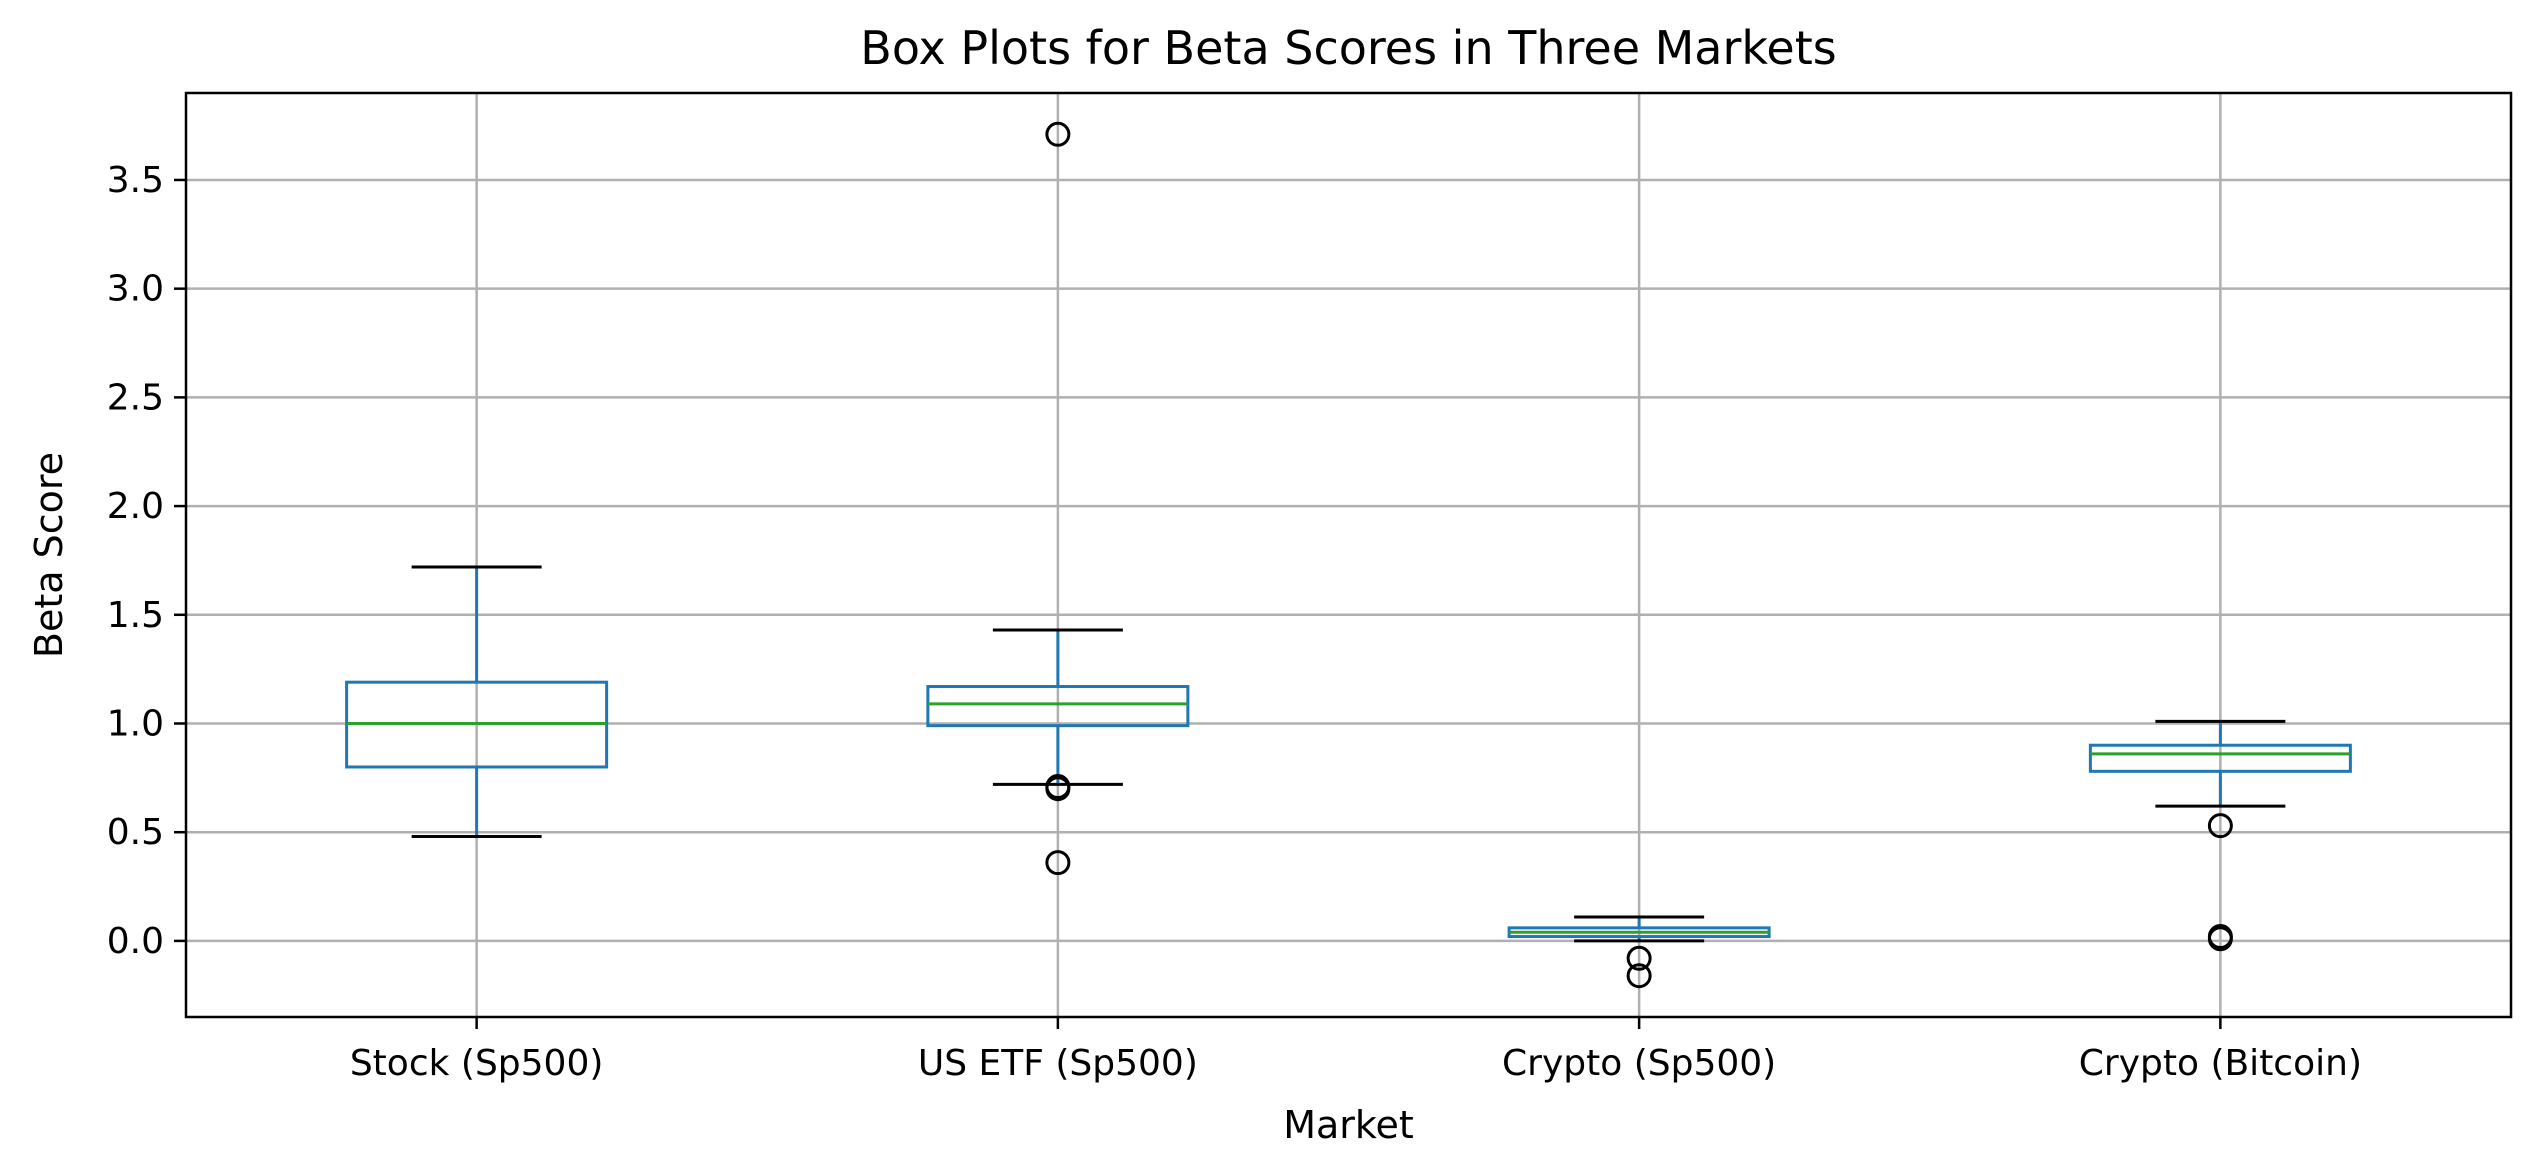 The width and height of the screenshot is (2539, 1176). Describe the element at coordinates (1639, 1063) in the screenshot. I see `x-tick-label: Crypto (Sp500)` at that location.